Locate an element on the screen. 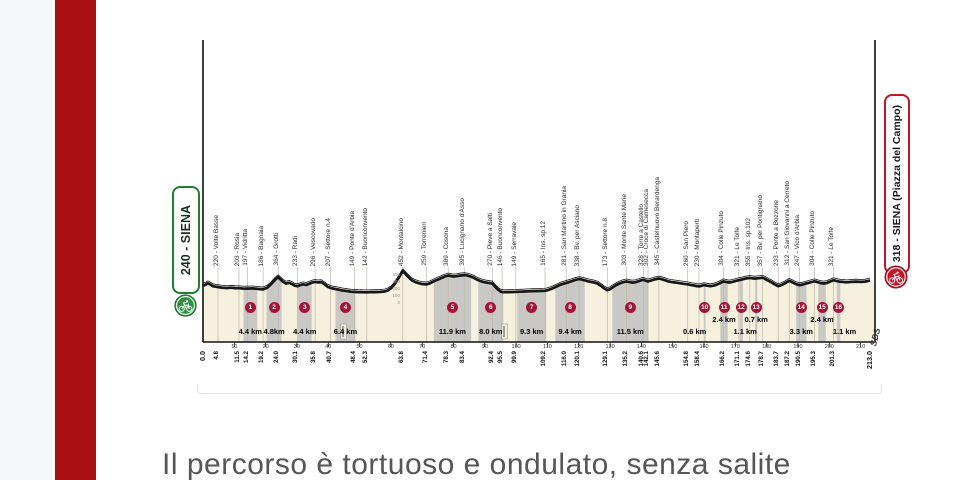 Image resolution: width=956 pixels, height=480 pixels. place-label: 149 - Serravale is located at coordinates (514, 243).